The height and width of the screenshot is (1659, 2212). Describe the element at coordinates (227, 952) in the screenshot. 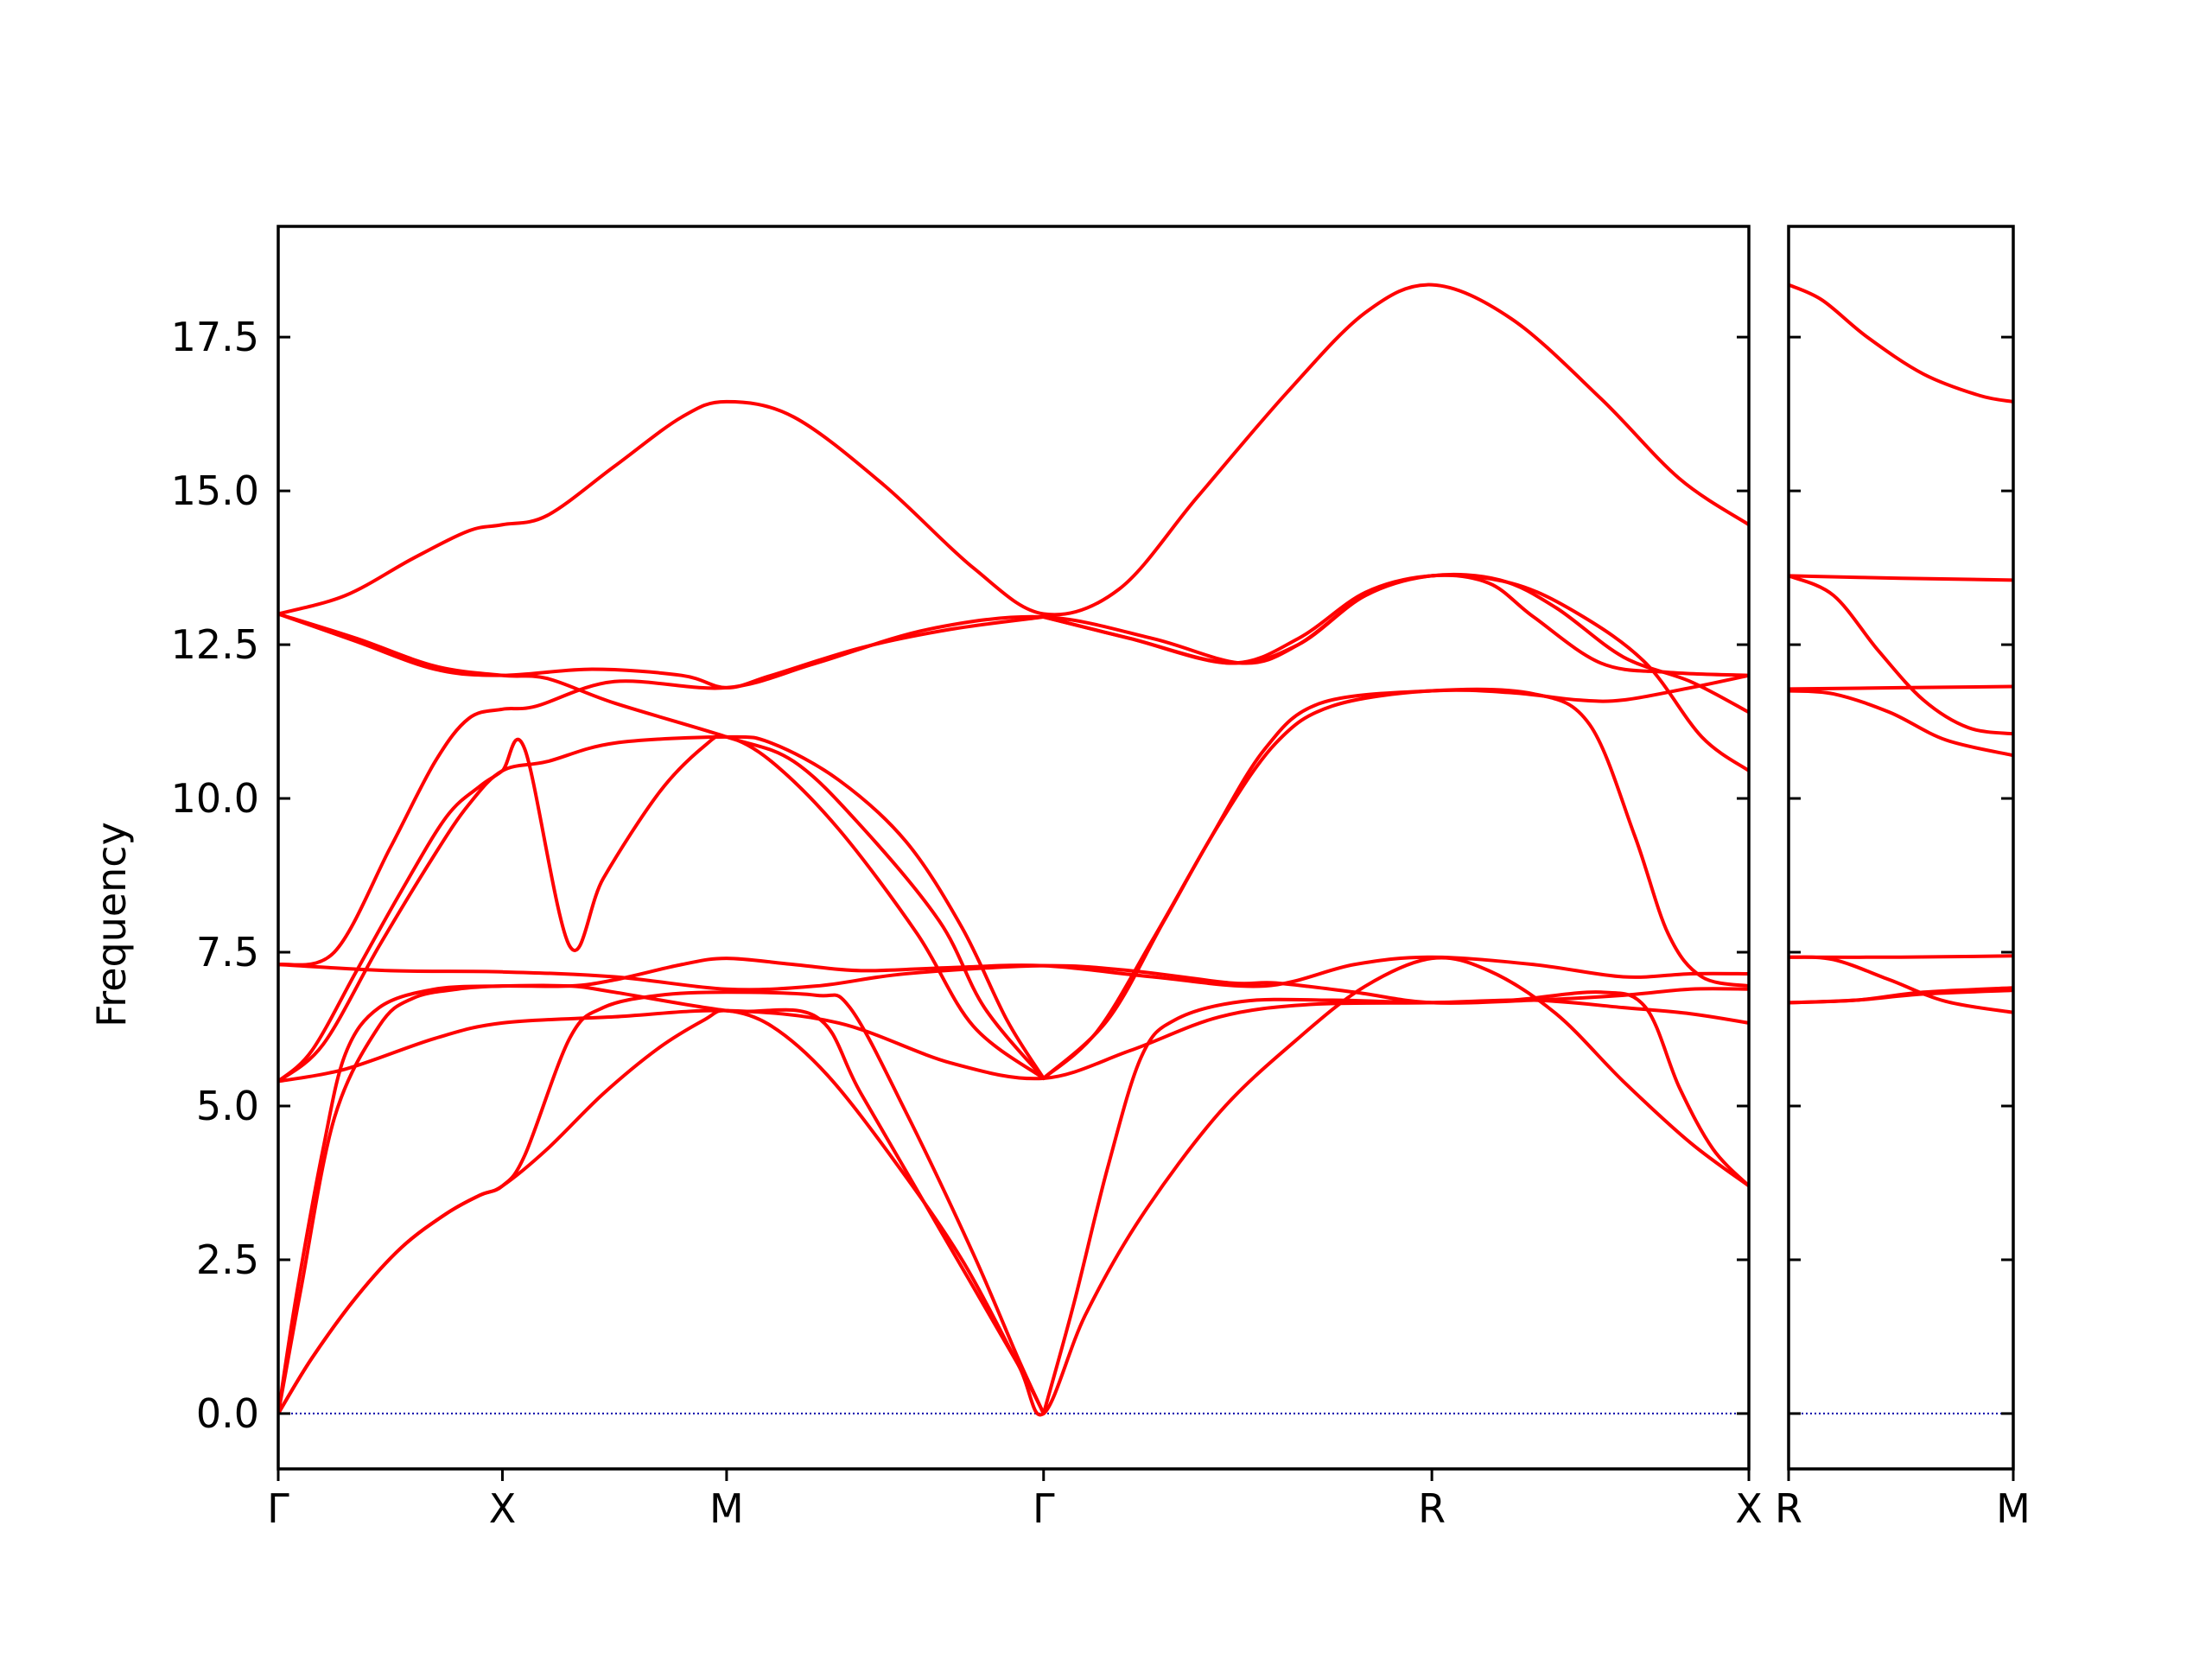

I see `y-tick-label: 7.5` at that location.